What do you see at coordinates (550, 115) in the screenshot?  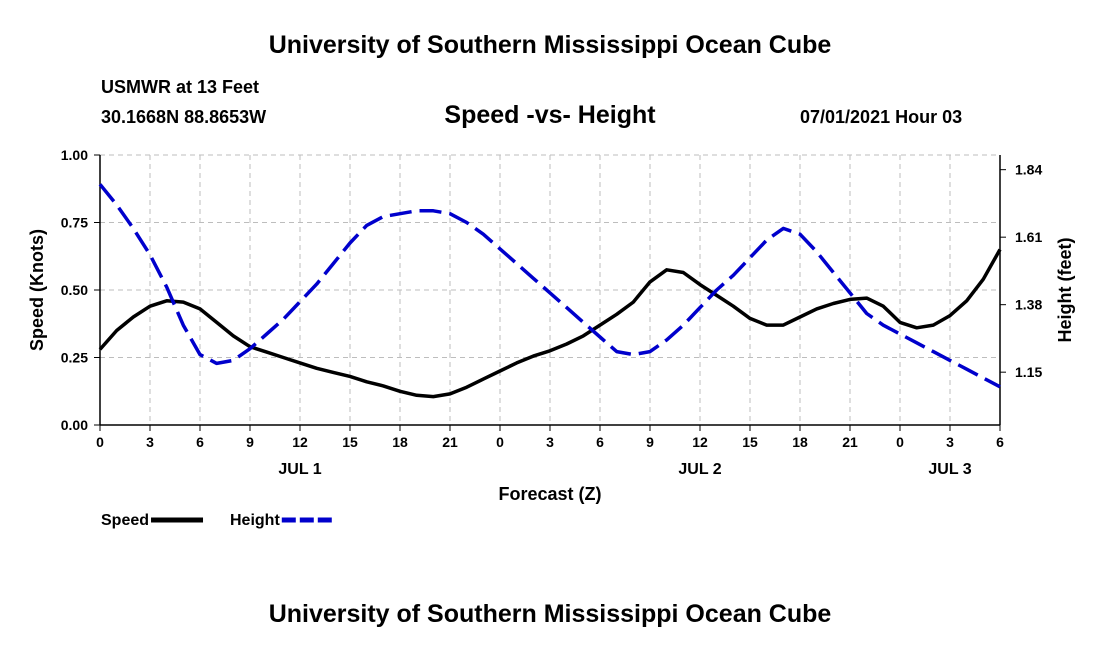 I see `chart-title: Speed -vs- Height` at bounding box center [550, 115].